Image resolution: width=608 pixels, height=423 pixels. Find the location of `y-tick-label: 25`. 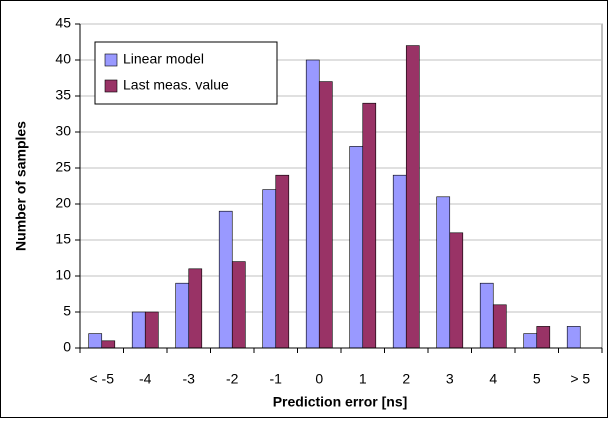

y-tick-label: 25 is located at coordinates (63, 167).